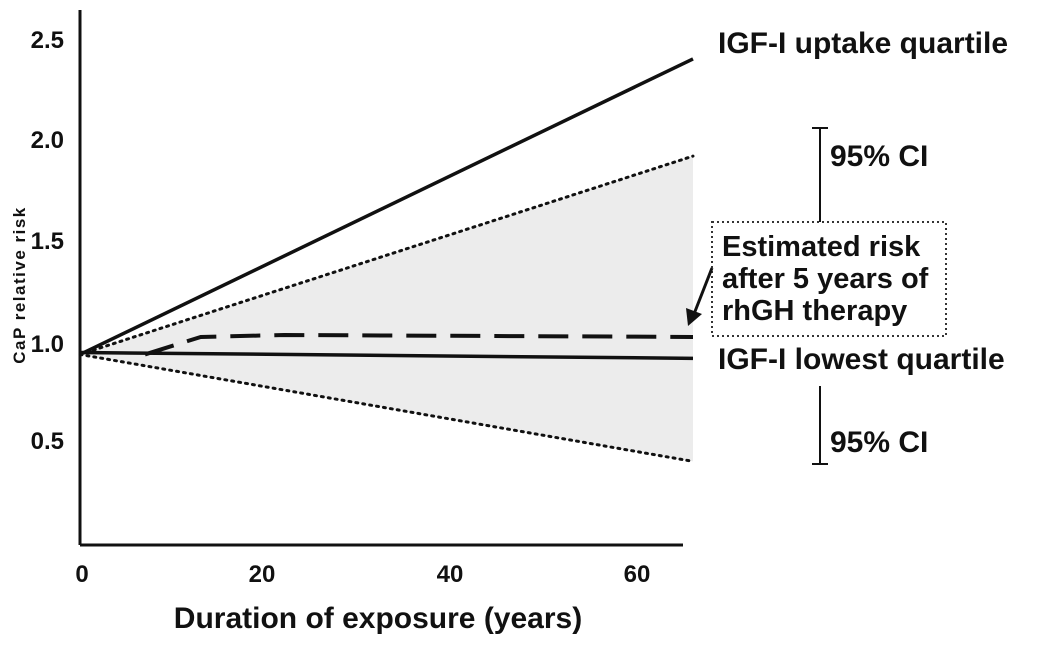  Describe the element at coordinates (825, 279) in the screenshot. I see `estimated-risk-line-2: after 5 years of` at that location.